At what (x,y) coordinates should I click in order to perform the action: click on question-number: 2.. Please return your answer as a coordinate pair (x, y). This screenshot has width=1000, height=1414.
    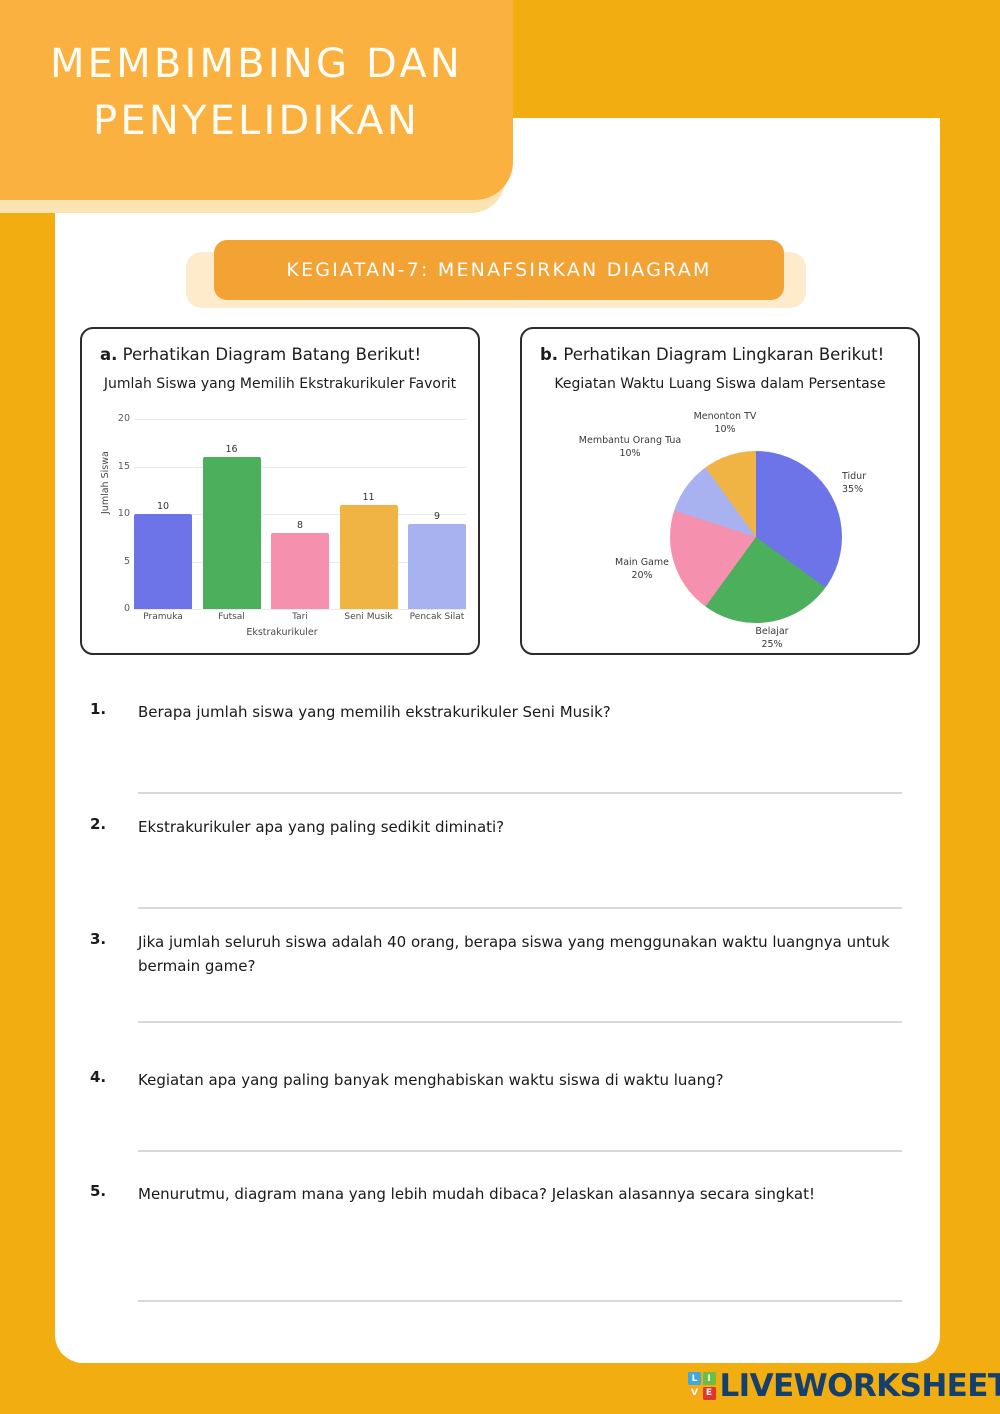
    Looking at the image, I should click on (98, 824).